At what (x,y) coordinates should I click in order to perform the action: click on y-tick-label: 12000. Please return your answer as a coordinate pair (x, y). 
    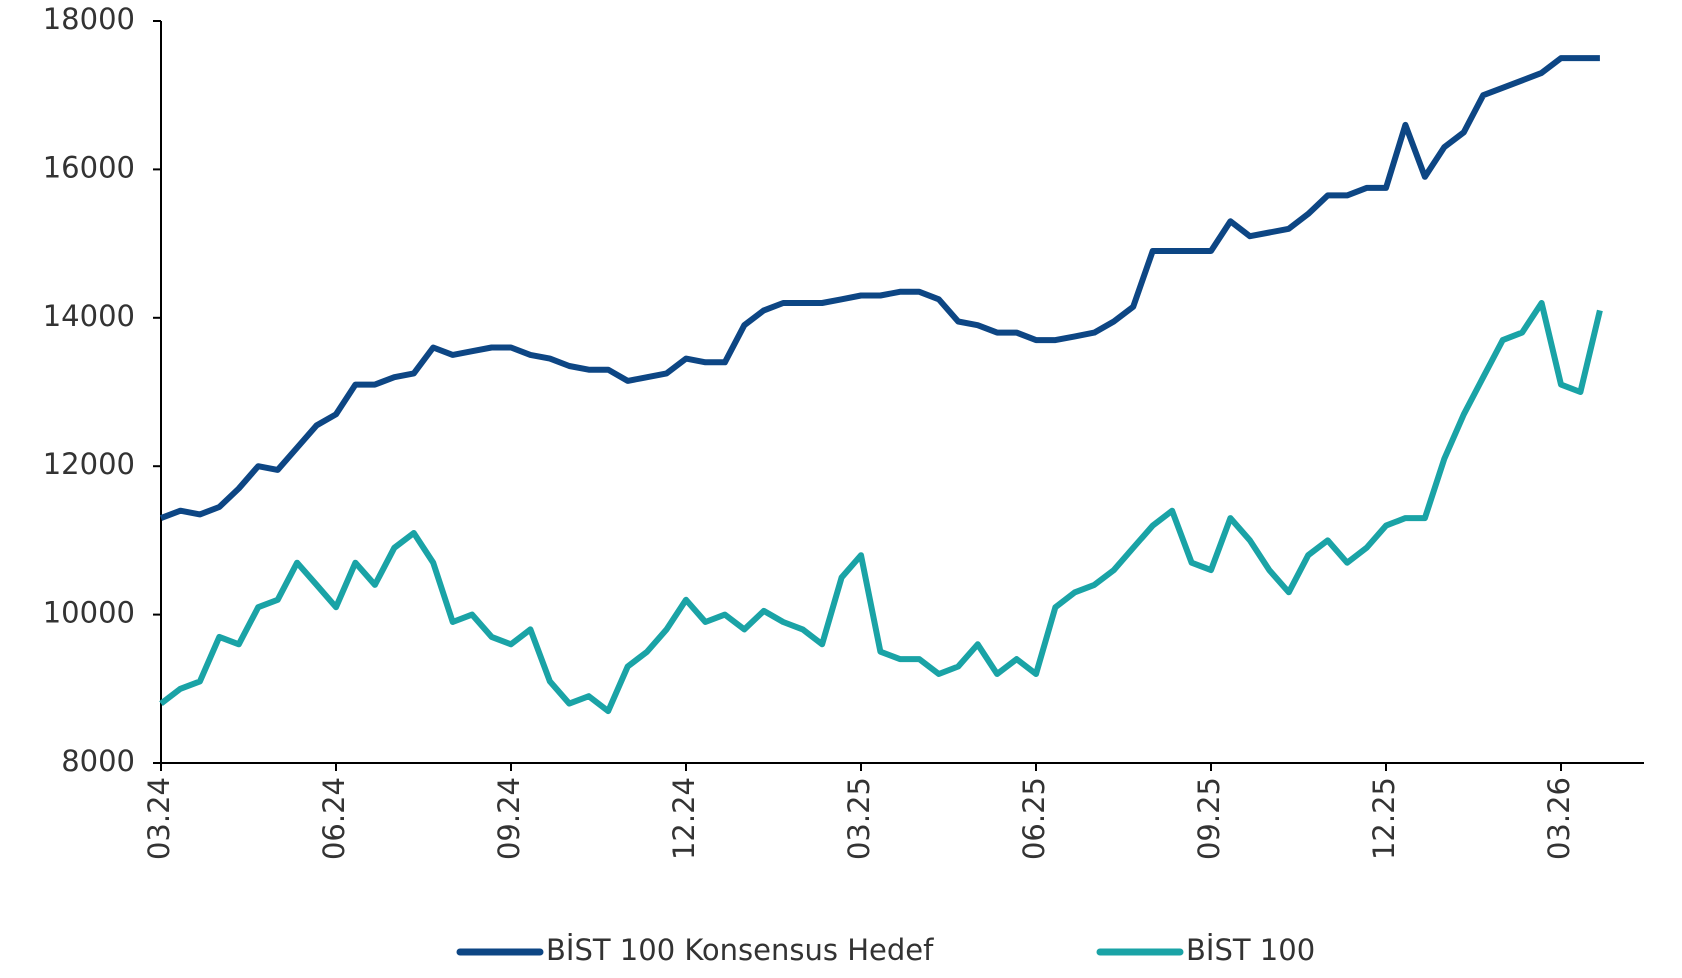
    Looking at the image, I should click on (89, 464).